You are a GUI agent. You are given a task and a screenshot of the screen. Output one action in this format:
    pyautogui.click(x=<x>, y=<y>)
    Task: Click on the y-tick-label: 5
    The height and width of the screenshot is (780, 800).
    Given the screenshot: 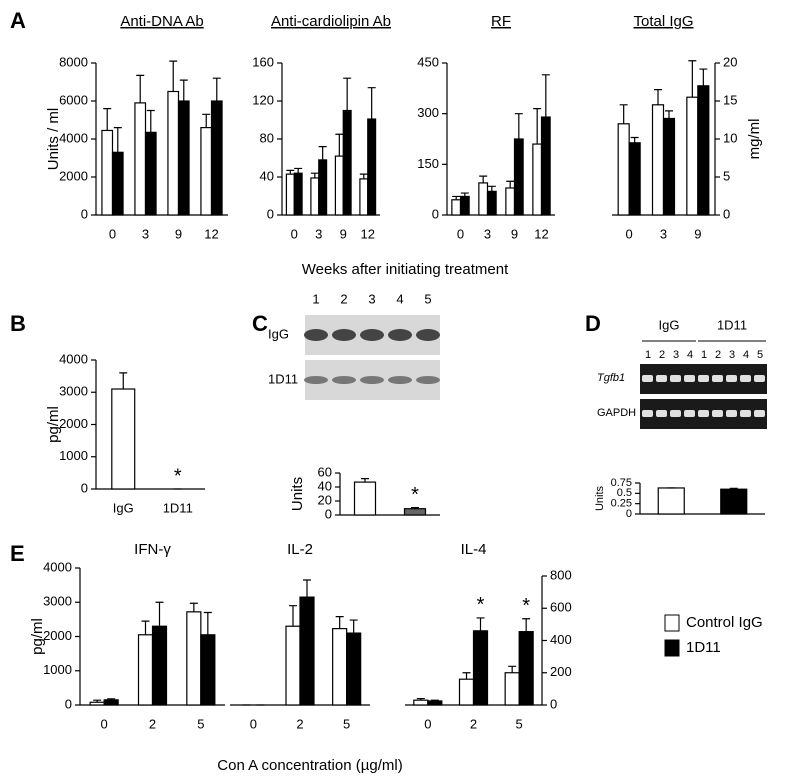 What is the action you would take?
    pyautogui.click(x=726, y=175)
    